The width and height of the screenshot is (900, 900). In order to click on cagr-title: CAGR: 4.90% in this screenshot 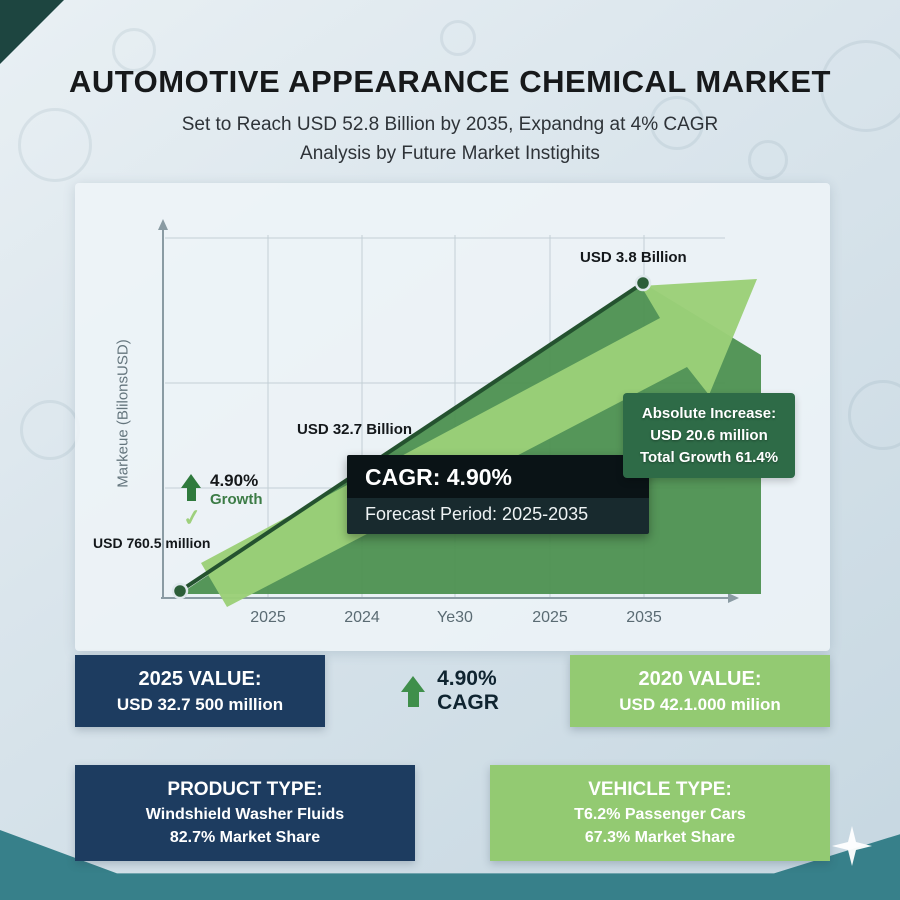, I will do `click(498, 476)`.